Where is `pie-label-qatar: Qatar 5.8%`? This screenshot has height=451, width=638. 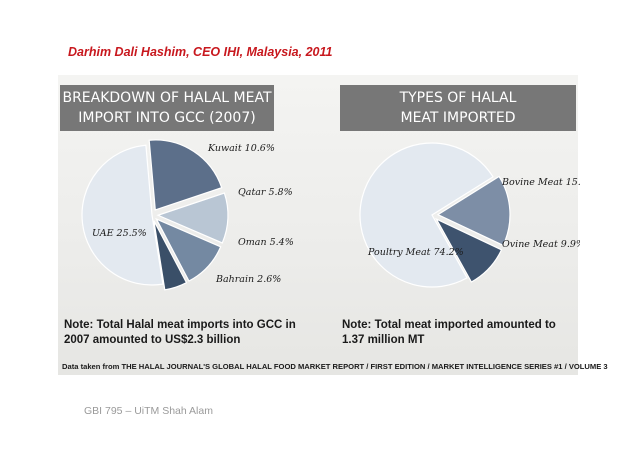 pie-label-qatar: Qatar 5.8% is located at coordinates (265, 192).